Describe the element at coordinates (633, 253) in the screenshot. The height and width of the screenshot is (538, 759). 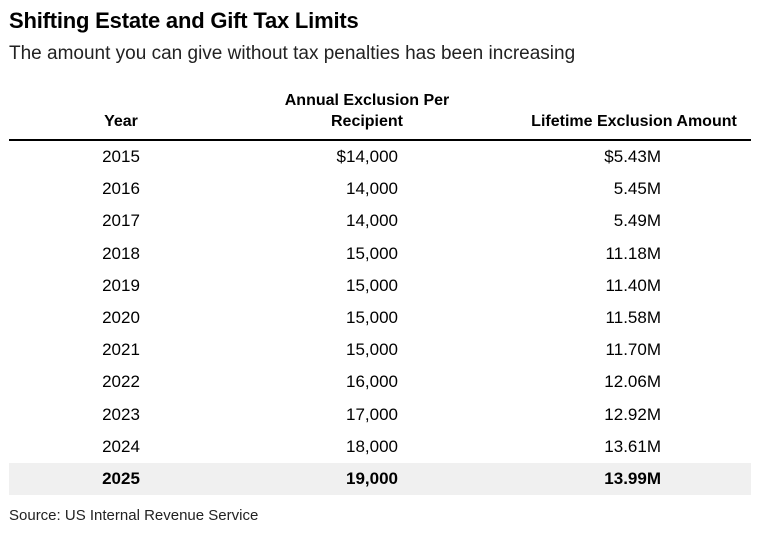
I see `cell-lifetime-exclusion: 11.18M` at that location.